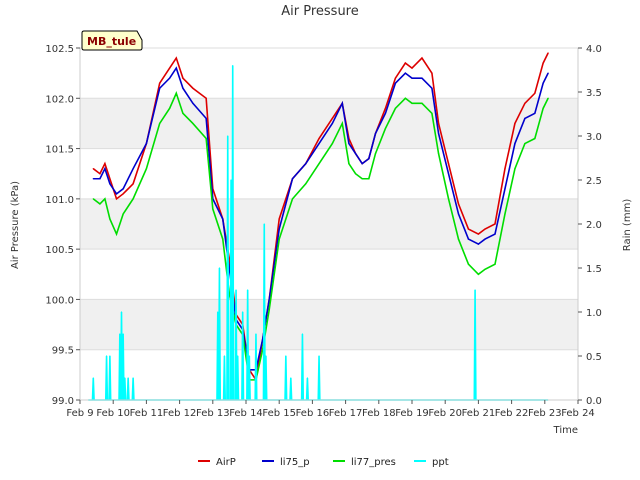 This screenshot has height=480, width=640. I want to click on grid-band, so click(329, 324).